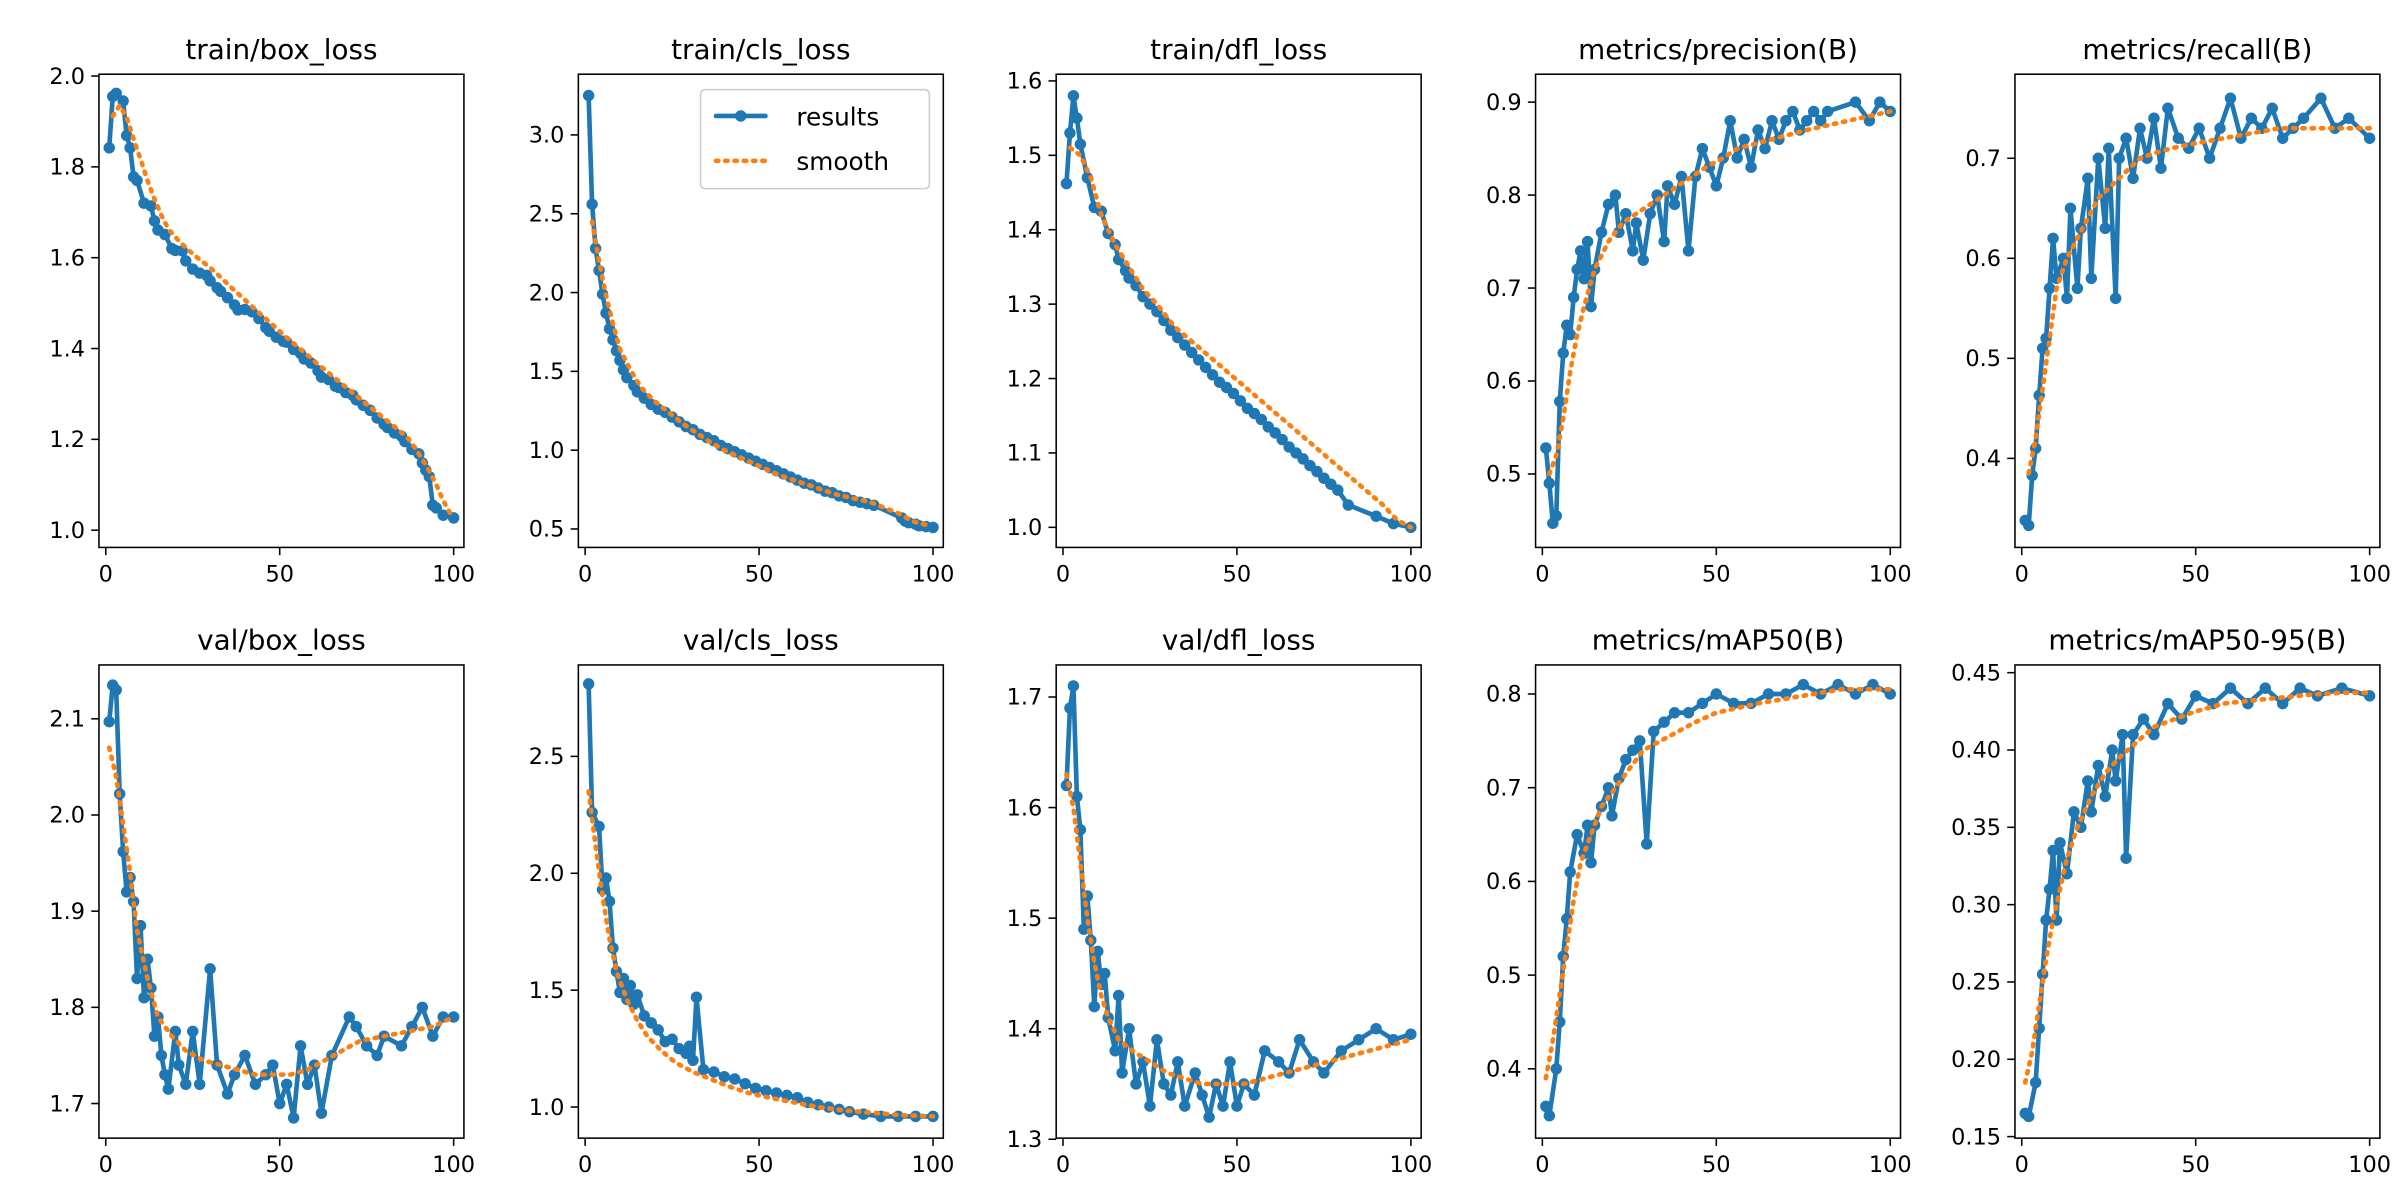  Describe the element at coordinates (547, 136) in the screenshot. I see `y-tick-label: 3.0` at that location.